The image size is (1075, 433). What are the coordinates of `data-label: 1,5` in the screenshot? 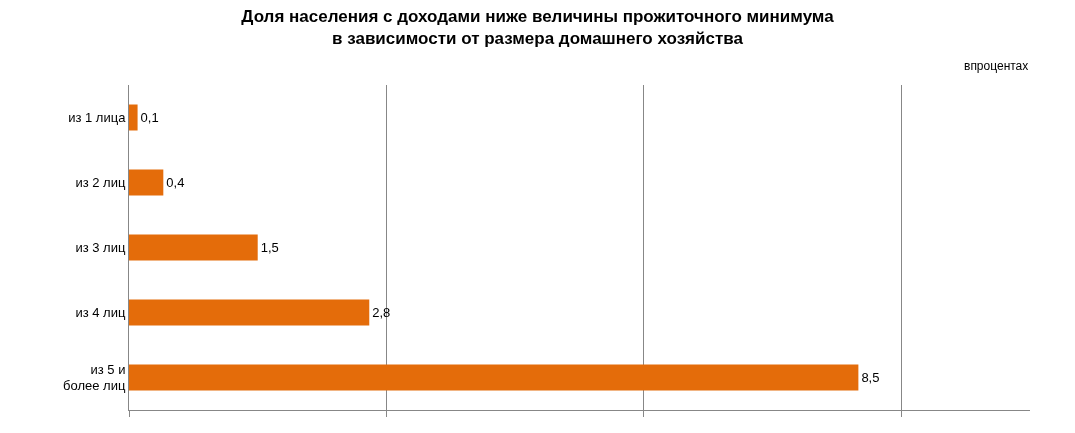 It's located at (269, 247).